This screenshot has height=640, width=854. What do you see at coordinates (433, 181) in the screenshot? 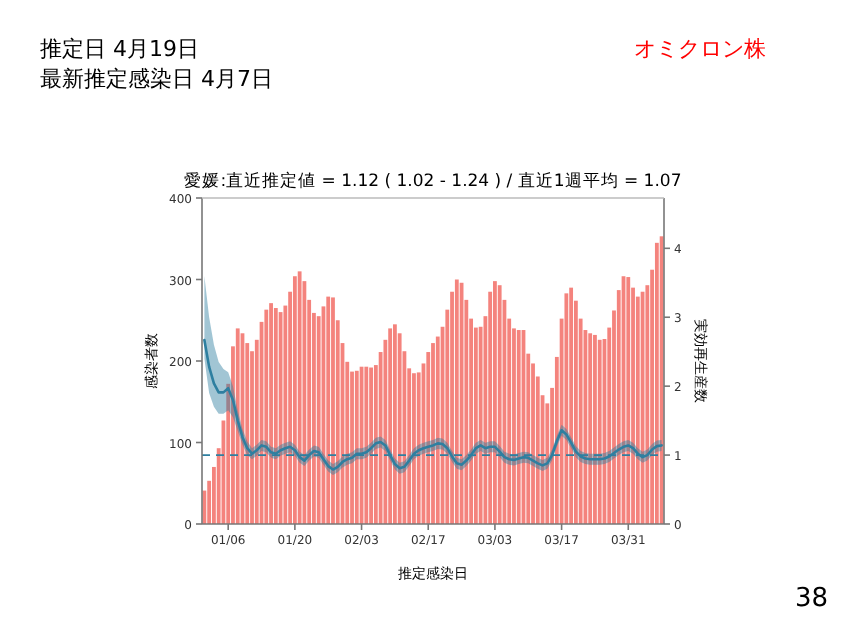
I see `chart-title: 愛媛:直近推定値 = 1.12 ( 1.02 - 1.24 ) / 直近1週平均 = 1.07` at bounding box center [433, 181].